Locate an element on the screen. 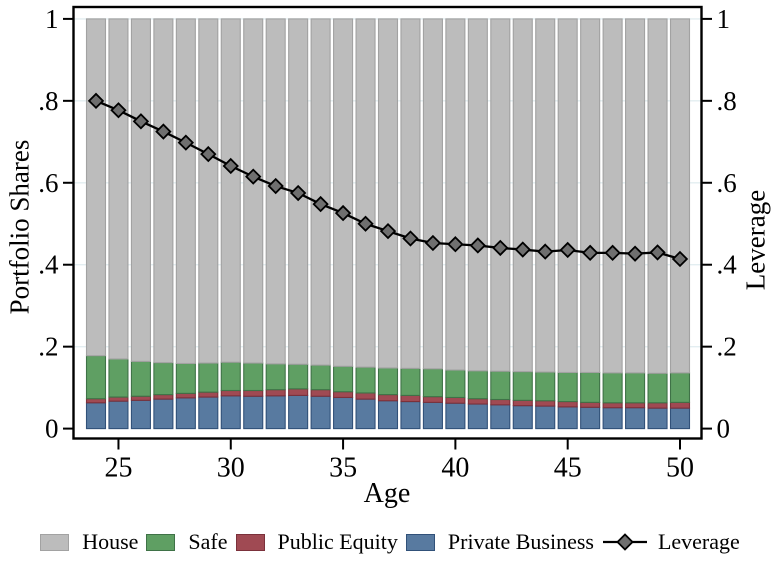 This screenshot has width=780, height=563. y-tick-label-right: 1 is located at coordinates (724, 19).